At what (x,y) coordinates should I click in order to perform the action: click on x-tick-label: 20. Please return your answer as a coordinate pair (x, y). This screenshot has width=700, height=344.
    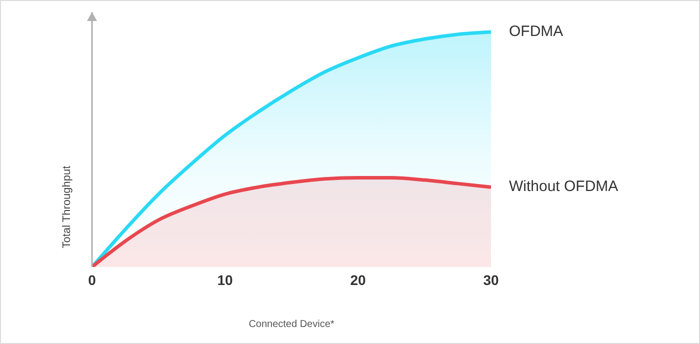
    Looking at the image, I should click on (358, 280).